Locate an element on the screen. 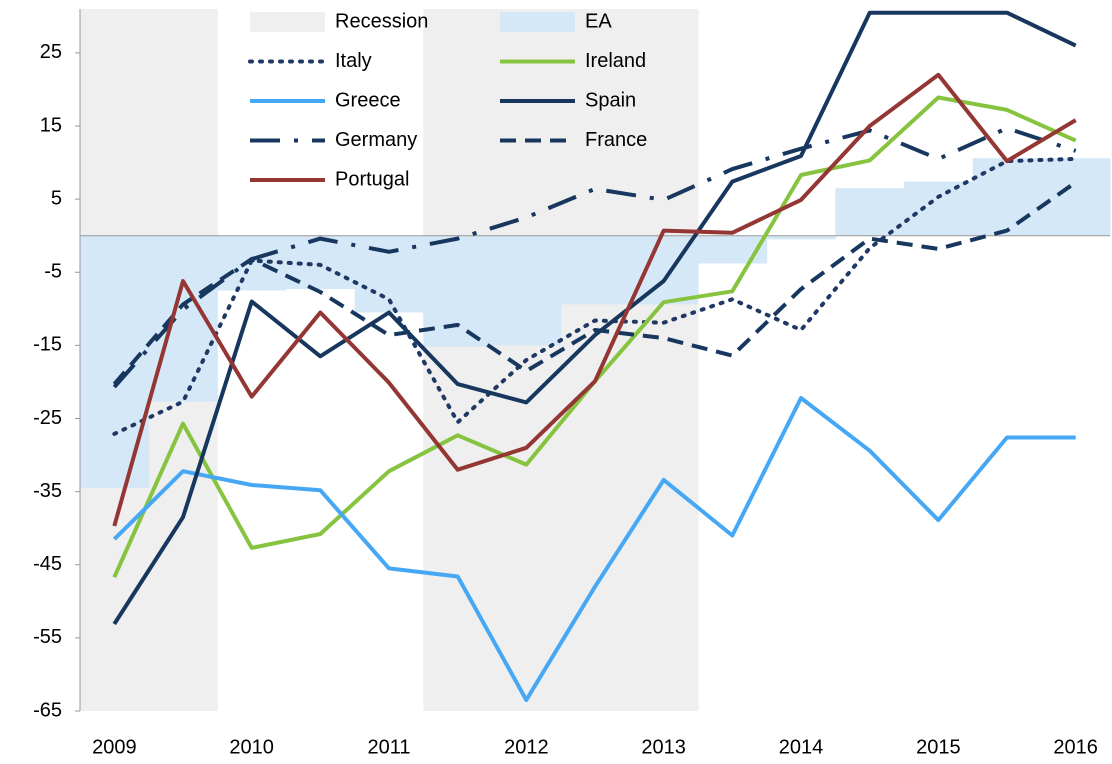 Image resolution: width=1112 pixels, height=764 pixels. x-tick-label: 2012 is located at coordinates (526, 747).